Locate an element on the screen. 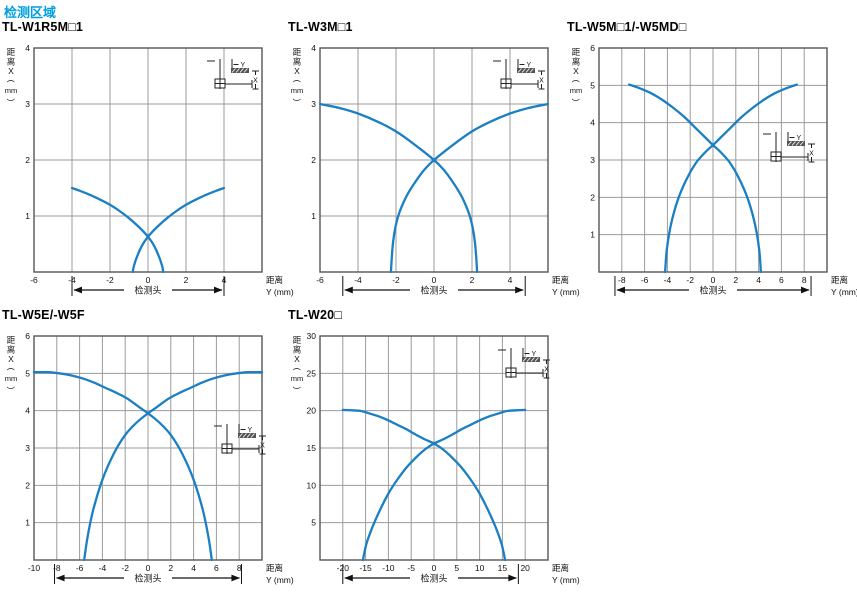  svg-text: 距 is located at coordinates (576, 52).